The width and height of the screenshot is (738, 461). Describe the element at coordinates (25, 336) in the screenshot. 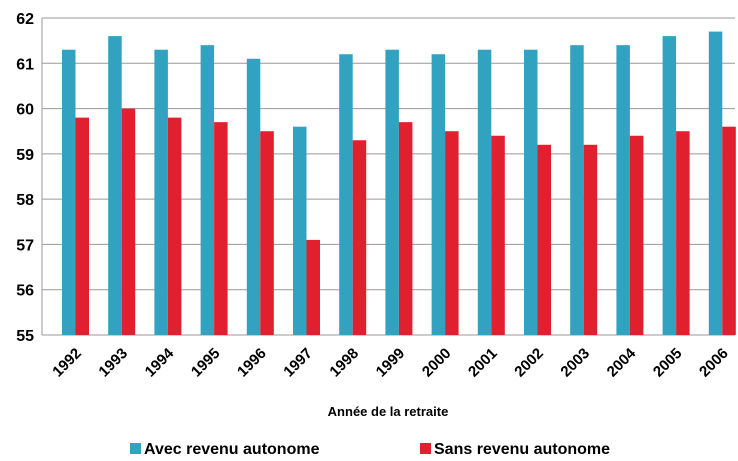

I see `y-tick-label: 55` at that location.